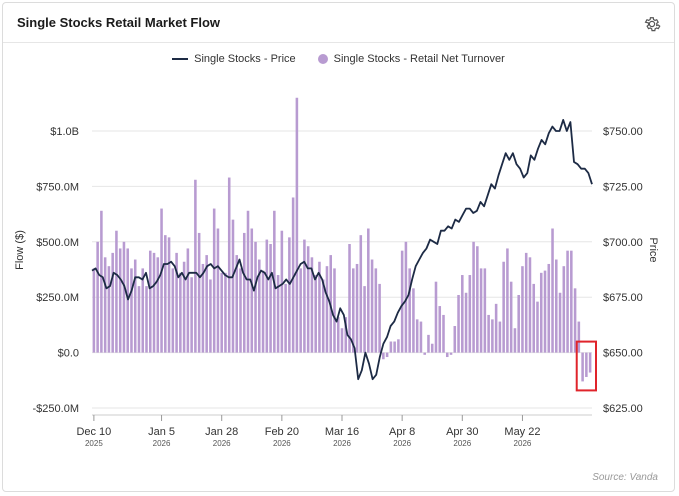 This screenshot has height=496, width=679. What do you see at coordinates (221, 432) in the screenshot?
I see `x-tick-label: Jan 28` at bounding box center [221, 432].